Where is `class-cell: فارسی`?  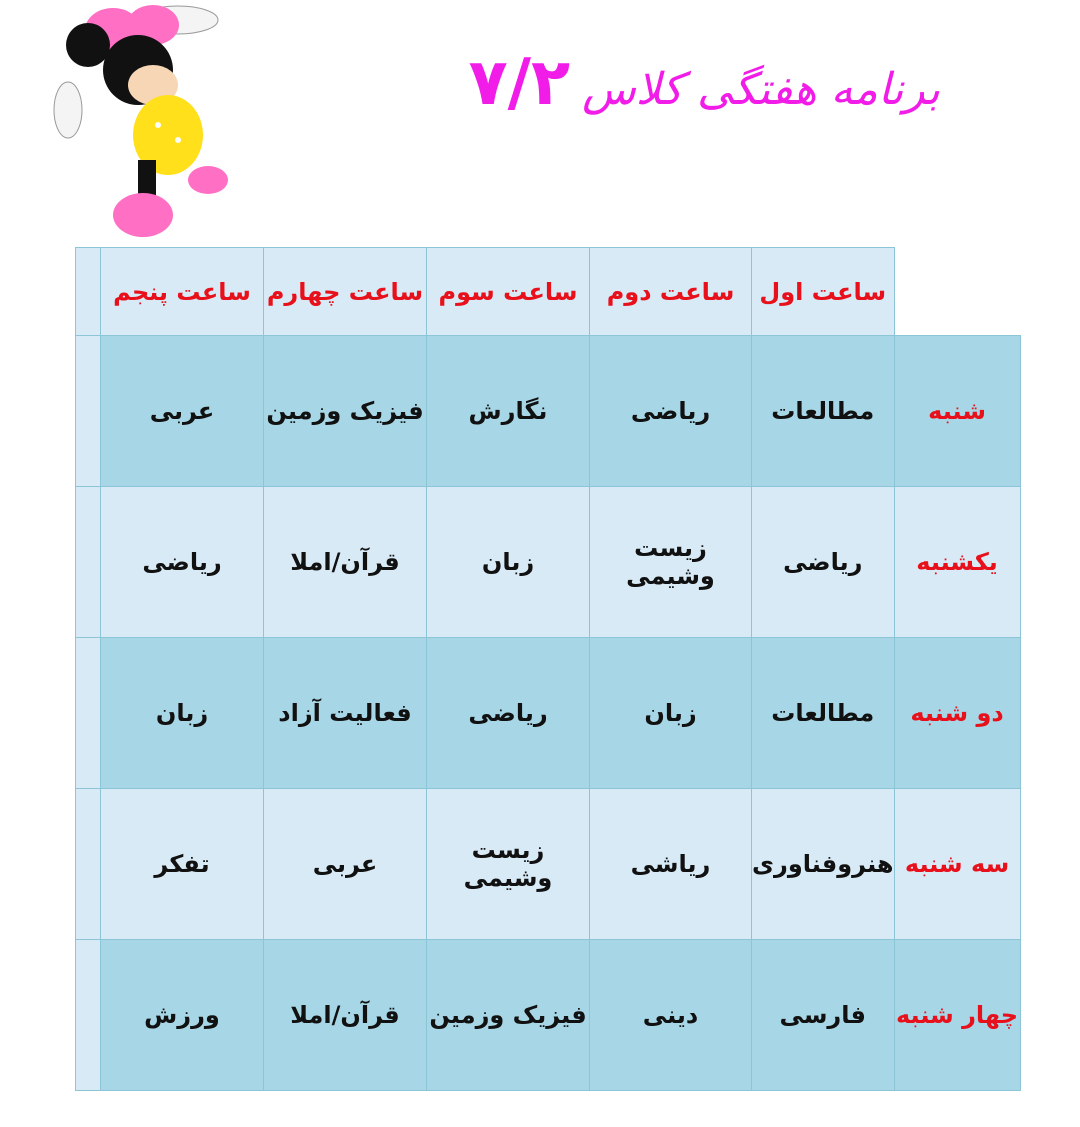
class-cell: فارسی is located at coordinates (823, 1015).